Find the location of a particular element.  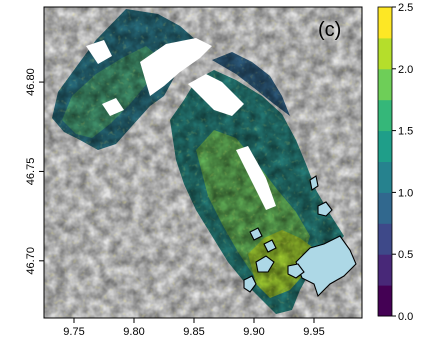

x-tick-label: 9.80 is located at coordinates (133, 332).